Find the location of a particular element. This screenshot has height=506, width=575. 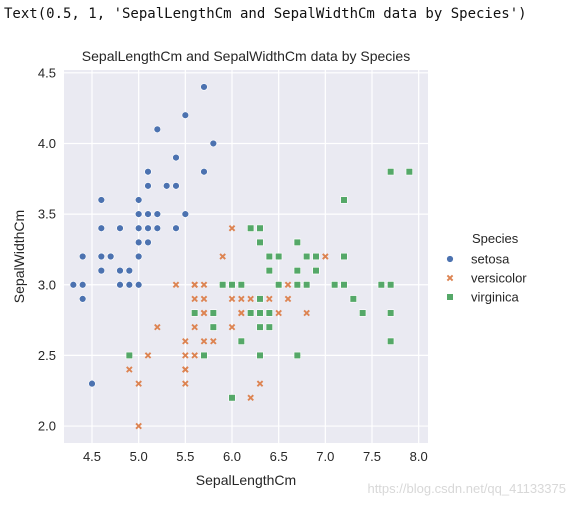

x-tick-label: 6.0 is located at coordinates (232, 456).